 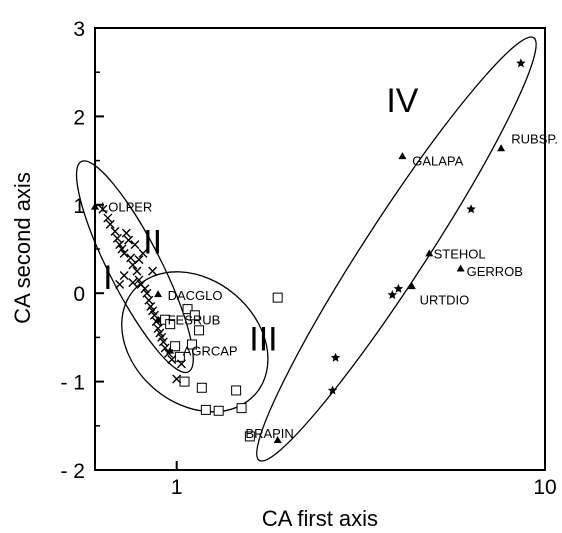 What do you see at coordinates (263, 340) in the screenshot?
I see `group-label: III` at bounding box center [263, 340].